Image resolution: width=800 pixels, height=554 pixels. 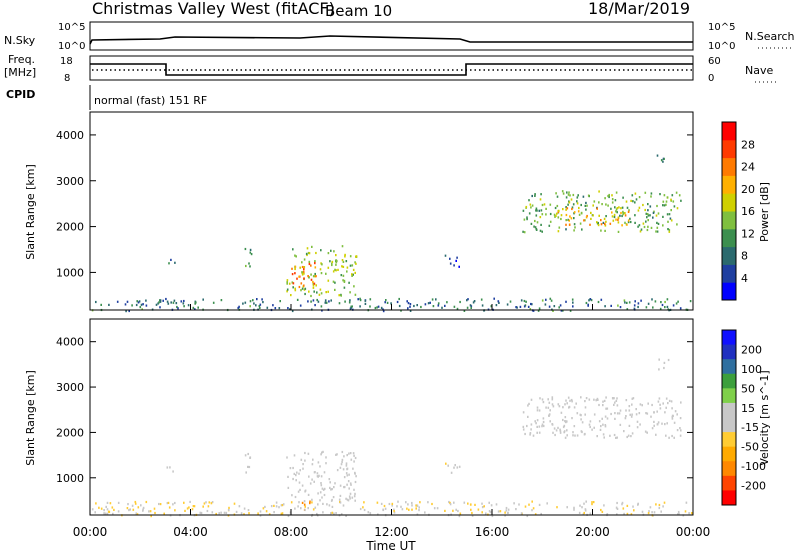 I want to click on velocity-cbar-label: Velocity [m s^-1], so click(x=764, y=417).